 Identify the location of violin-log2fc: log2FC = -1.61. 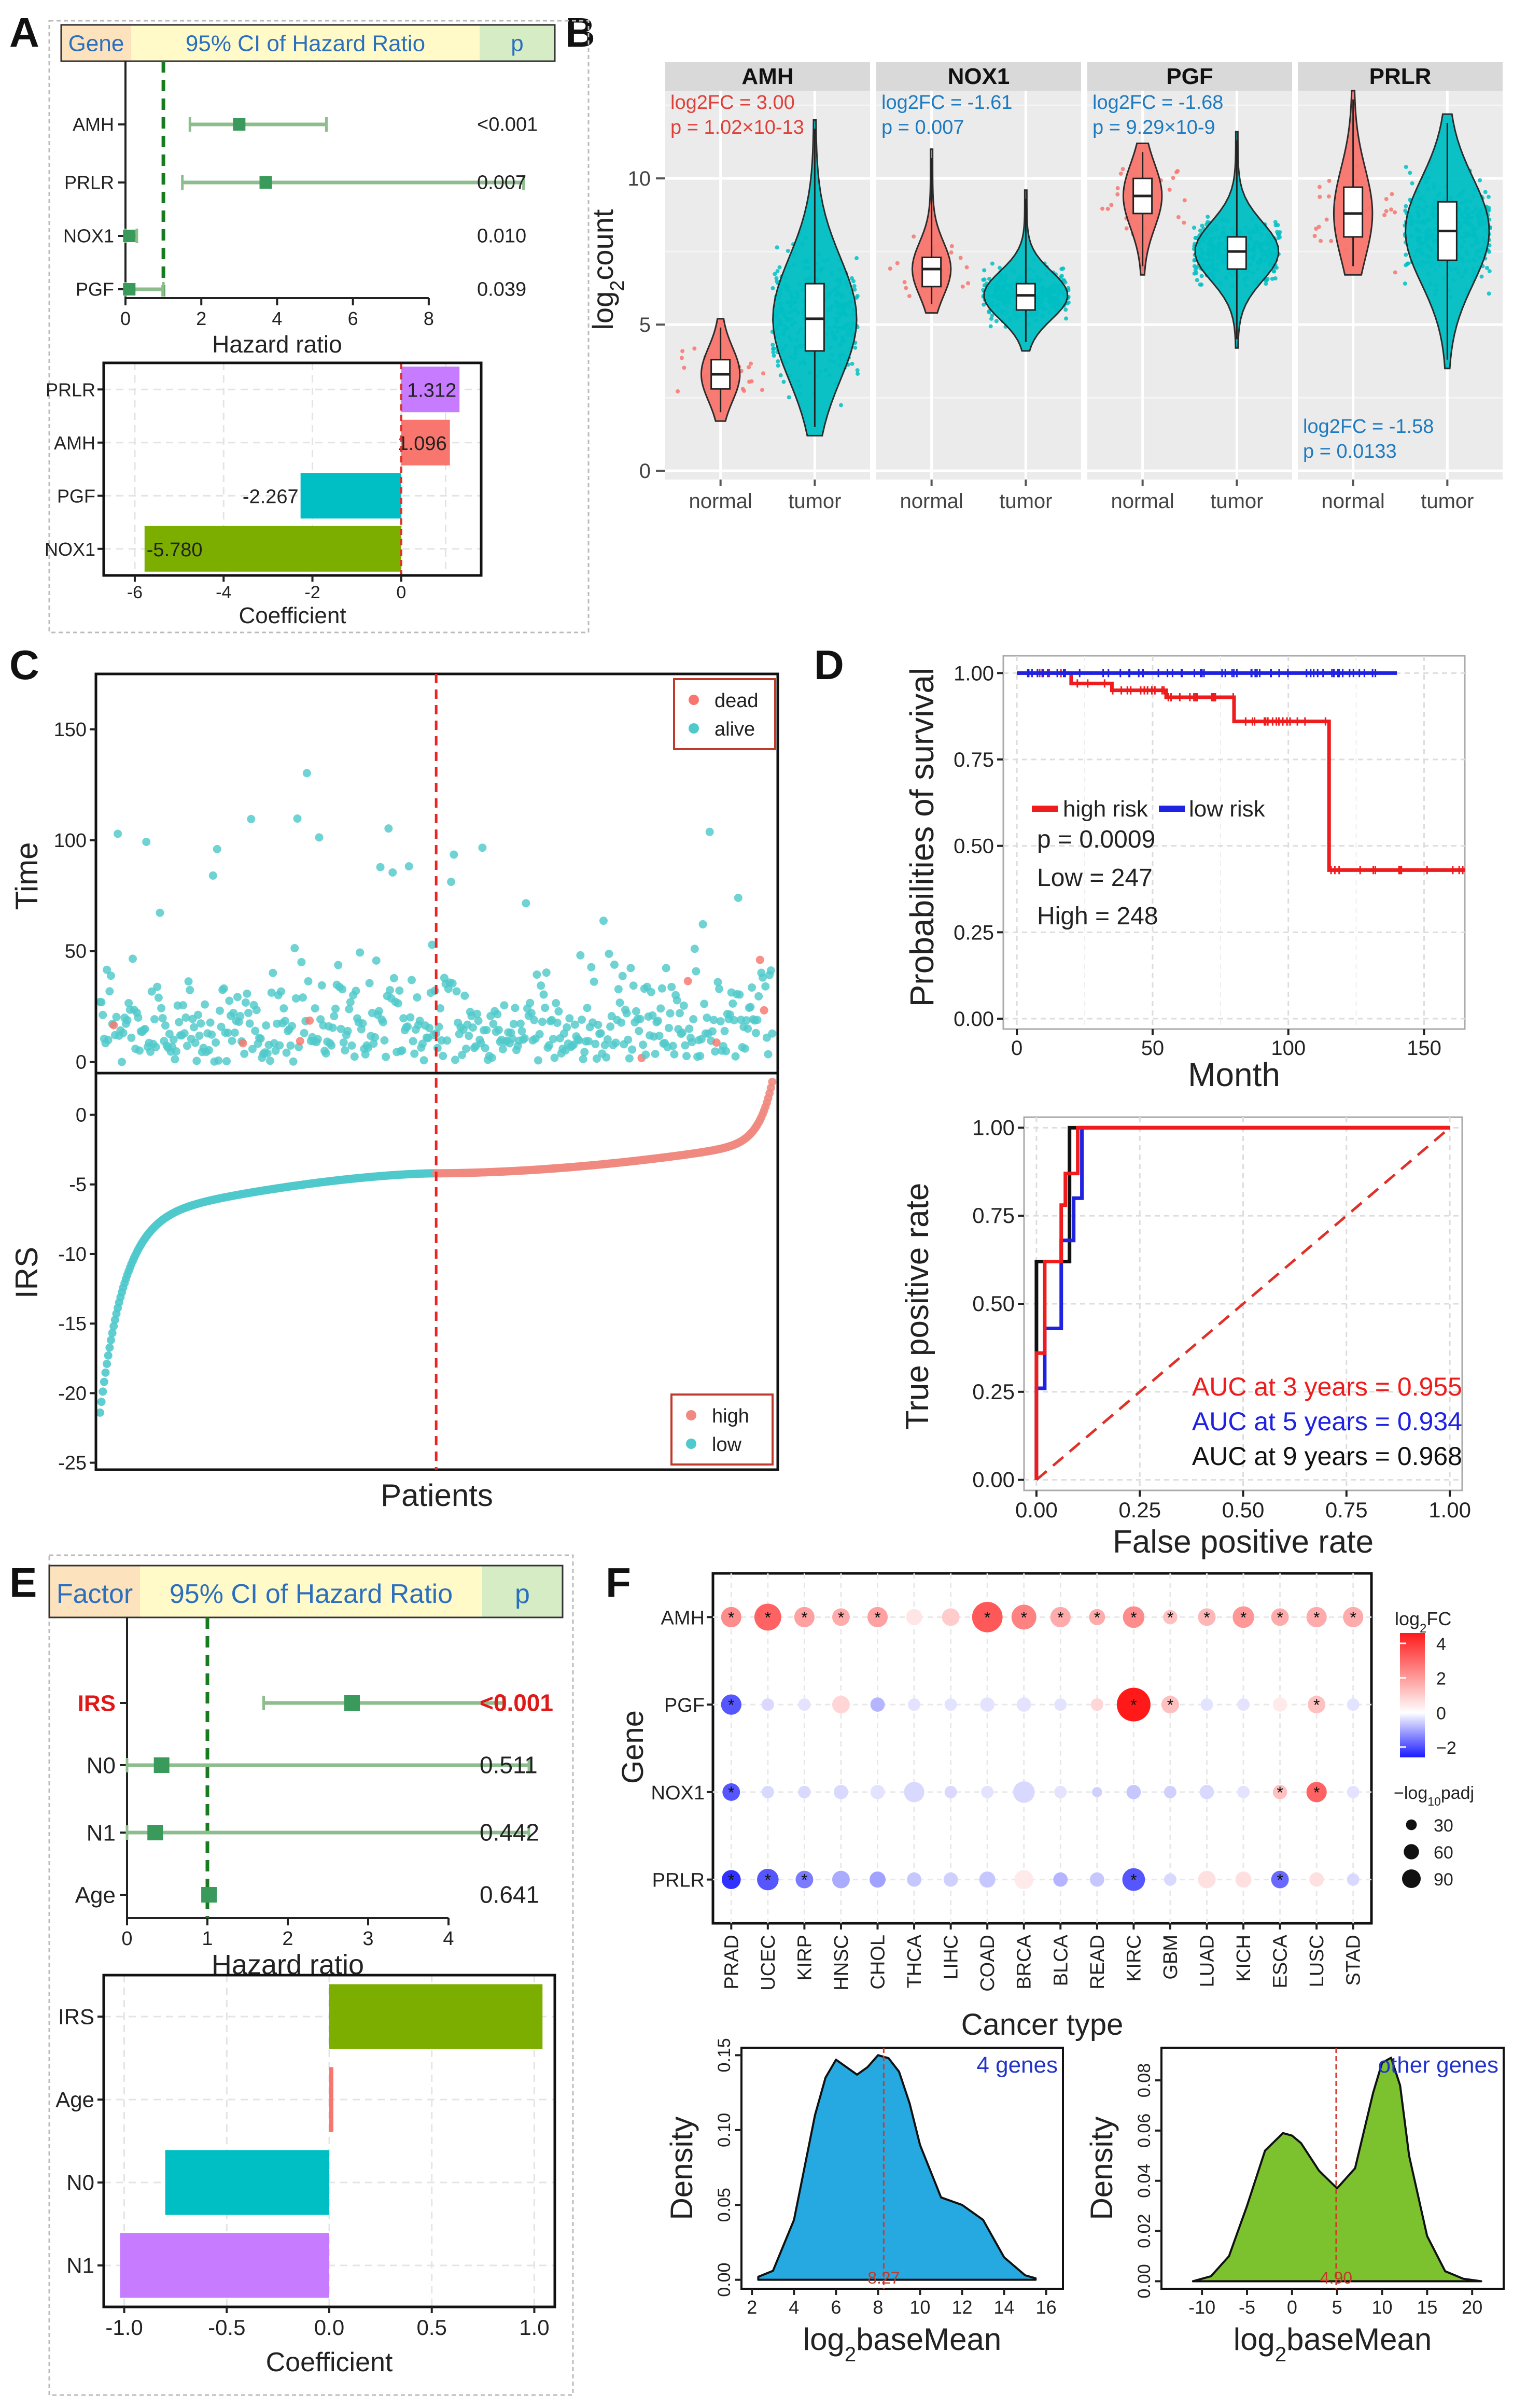
(947, 103).